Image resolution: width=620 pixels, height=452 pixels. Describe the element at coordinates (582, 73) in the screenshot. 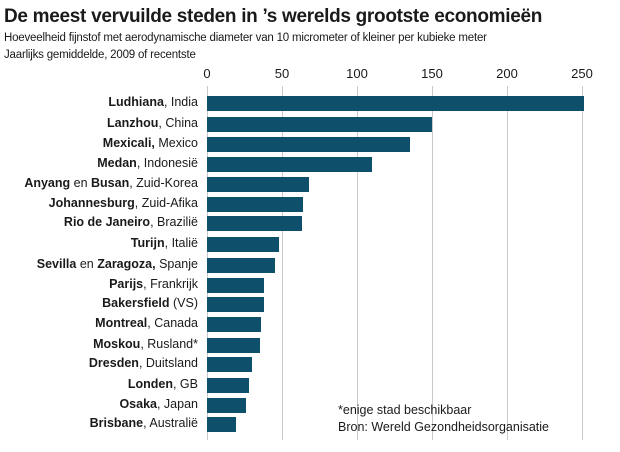

I see `x-tick-label: 250` at that location.